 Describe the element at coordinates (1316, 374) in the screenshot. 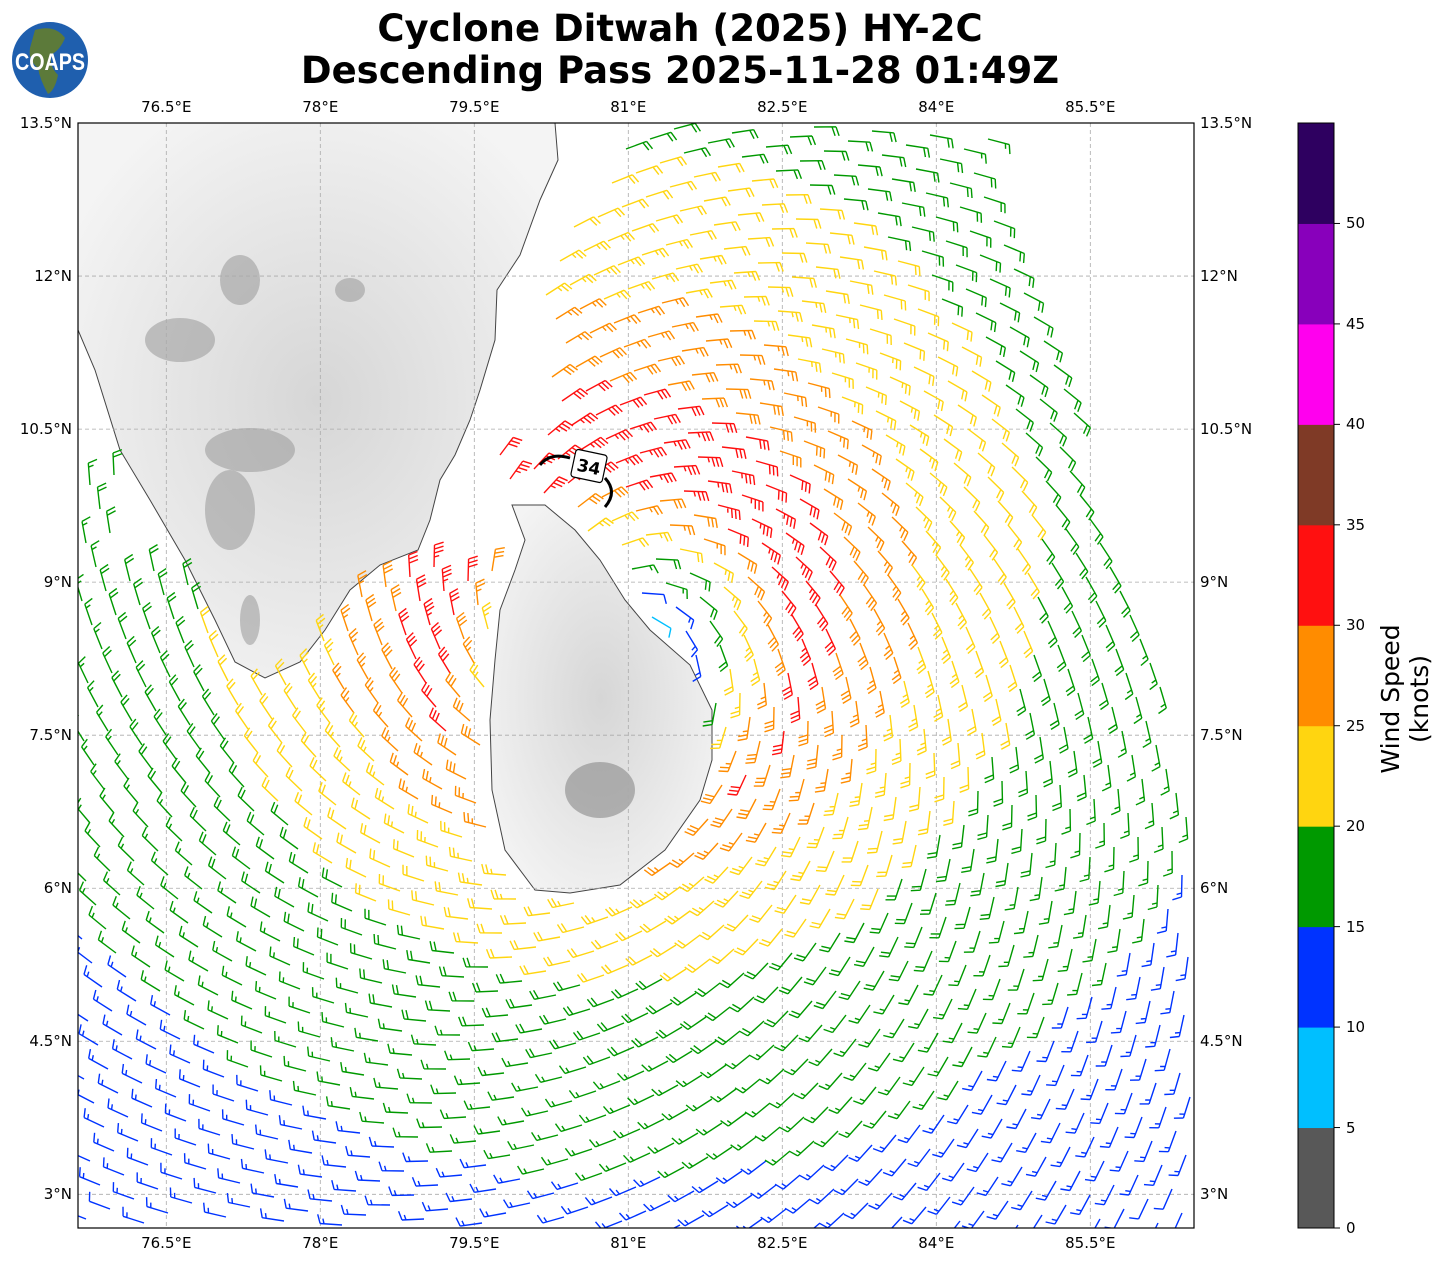

I see `colorbar-bin` at that location.